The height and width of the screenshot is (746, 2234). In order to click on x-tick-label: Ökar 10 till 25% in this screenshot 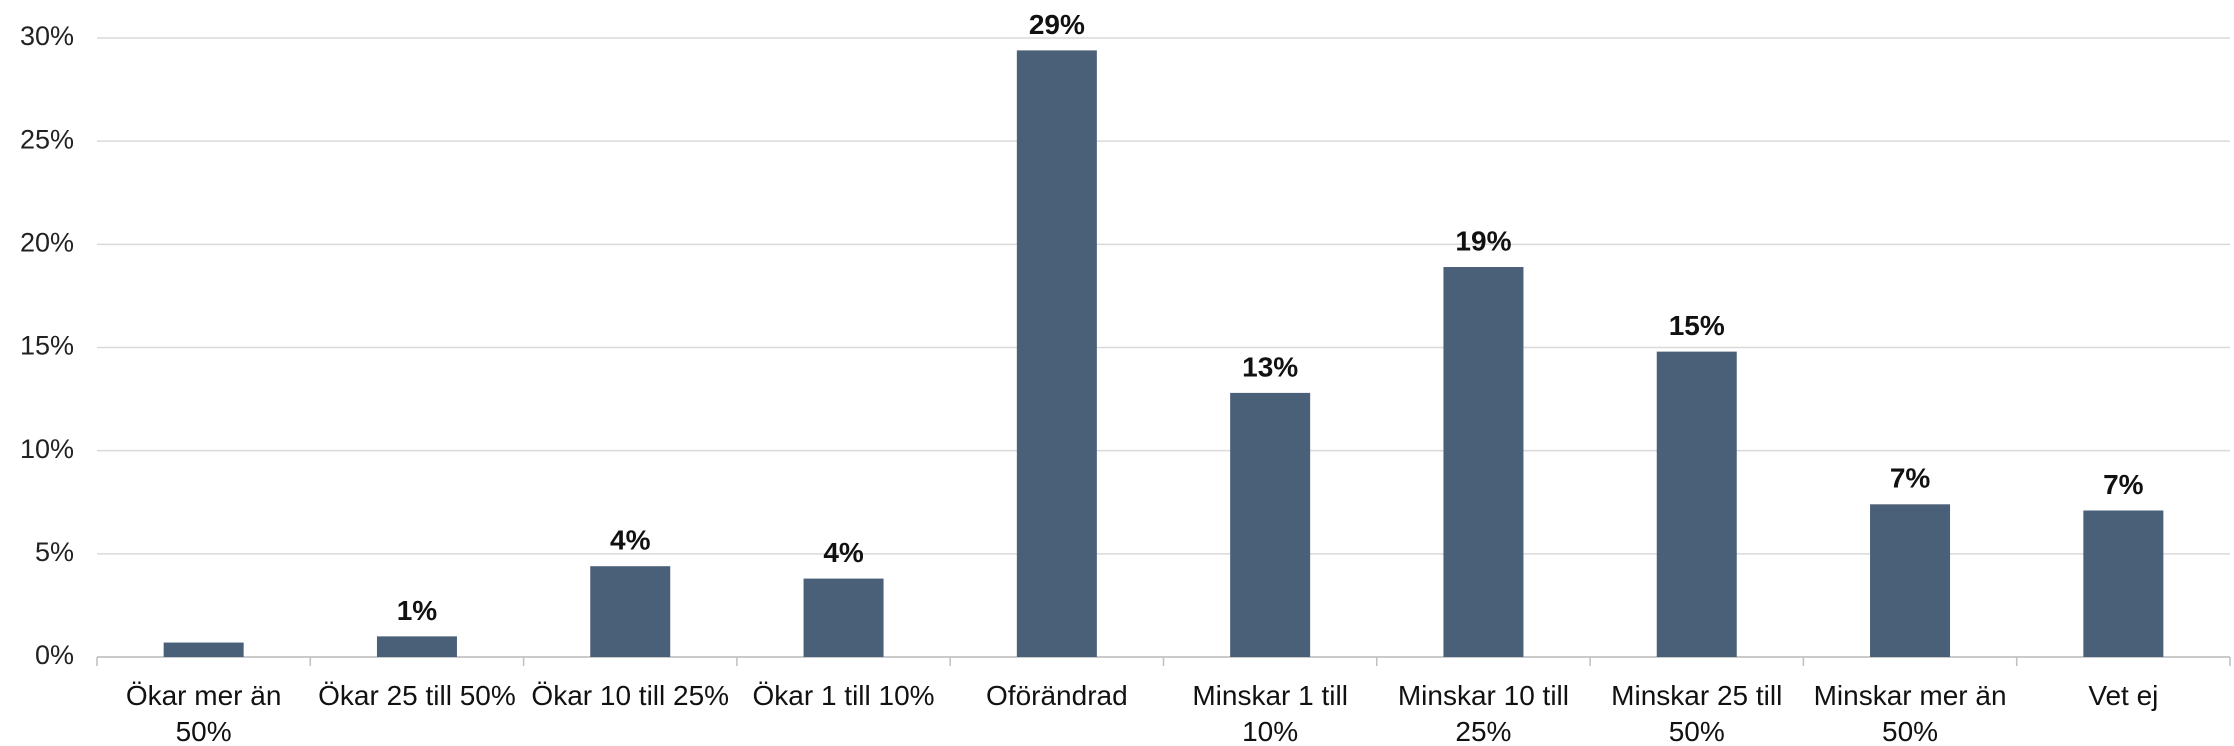, I will do `click(630, 695)`.